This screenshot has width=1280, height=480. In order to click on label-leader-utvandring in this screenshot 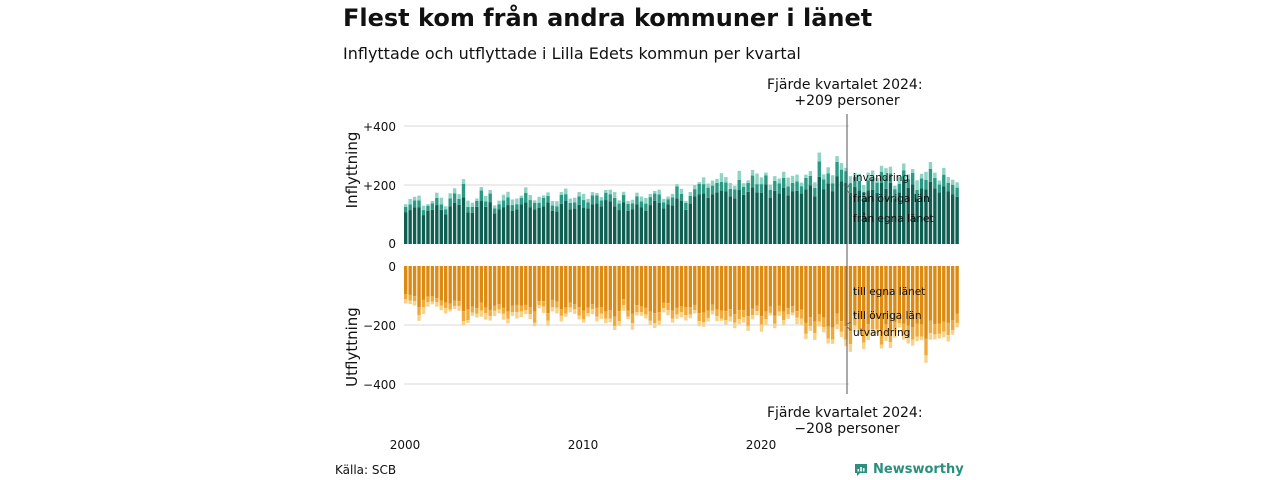, I will do `click(849, 328)`.